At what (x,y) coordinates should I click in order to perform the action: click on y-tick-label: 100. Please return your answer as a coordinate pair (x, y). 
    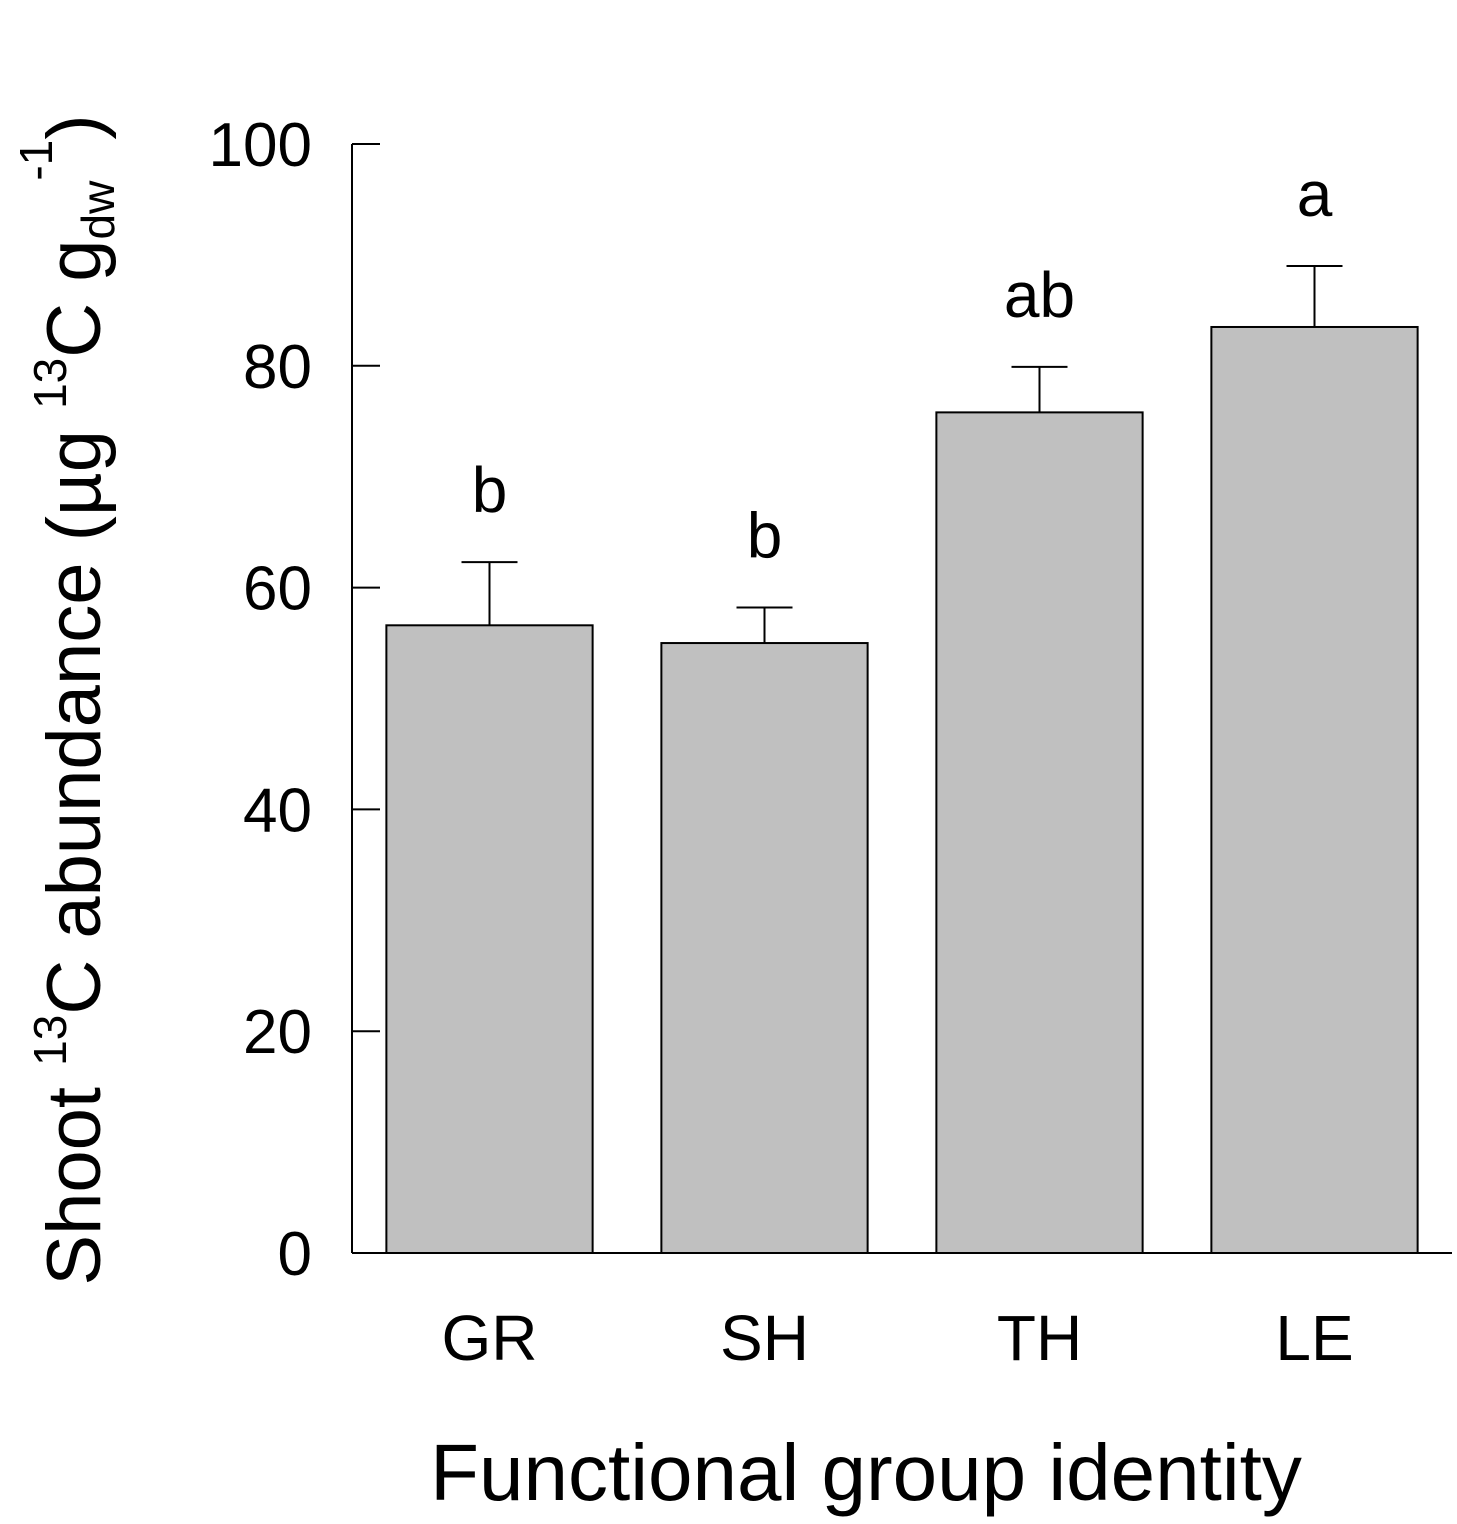
    Looking at the image, I should click on (260, 145).